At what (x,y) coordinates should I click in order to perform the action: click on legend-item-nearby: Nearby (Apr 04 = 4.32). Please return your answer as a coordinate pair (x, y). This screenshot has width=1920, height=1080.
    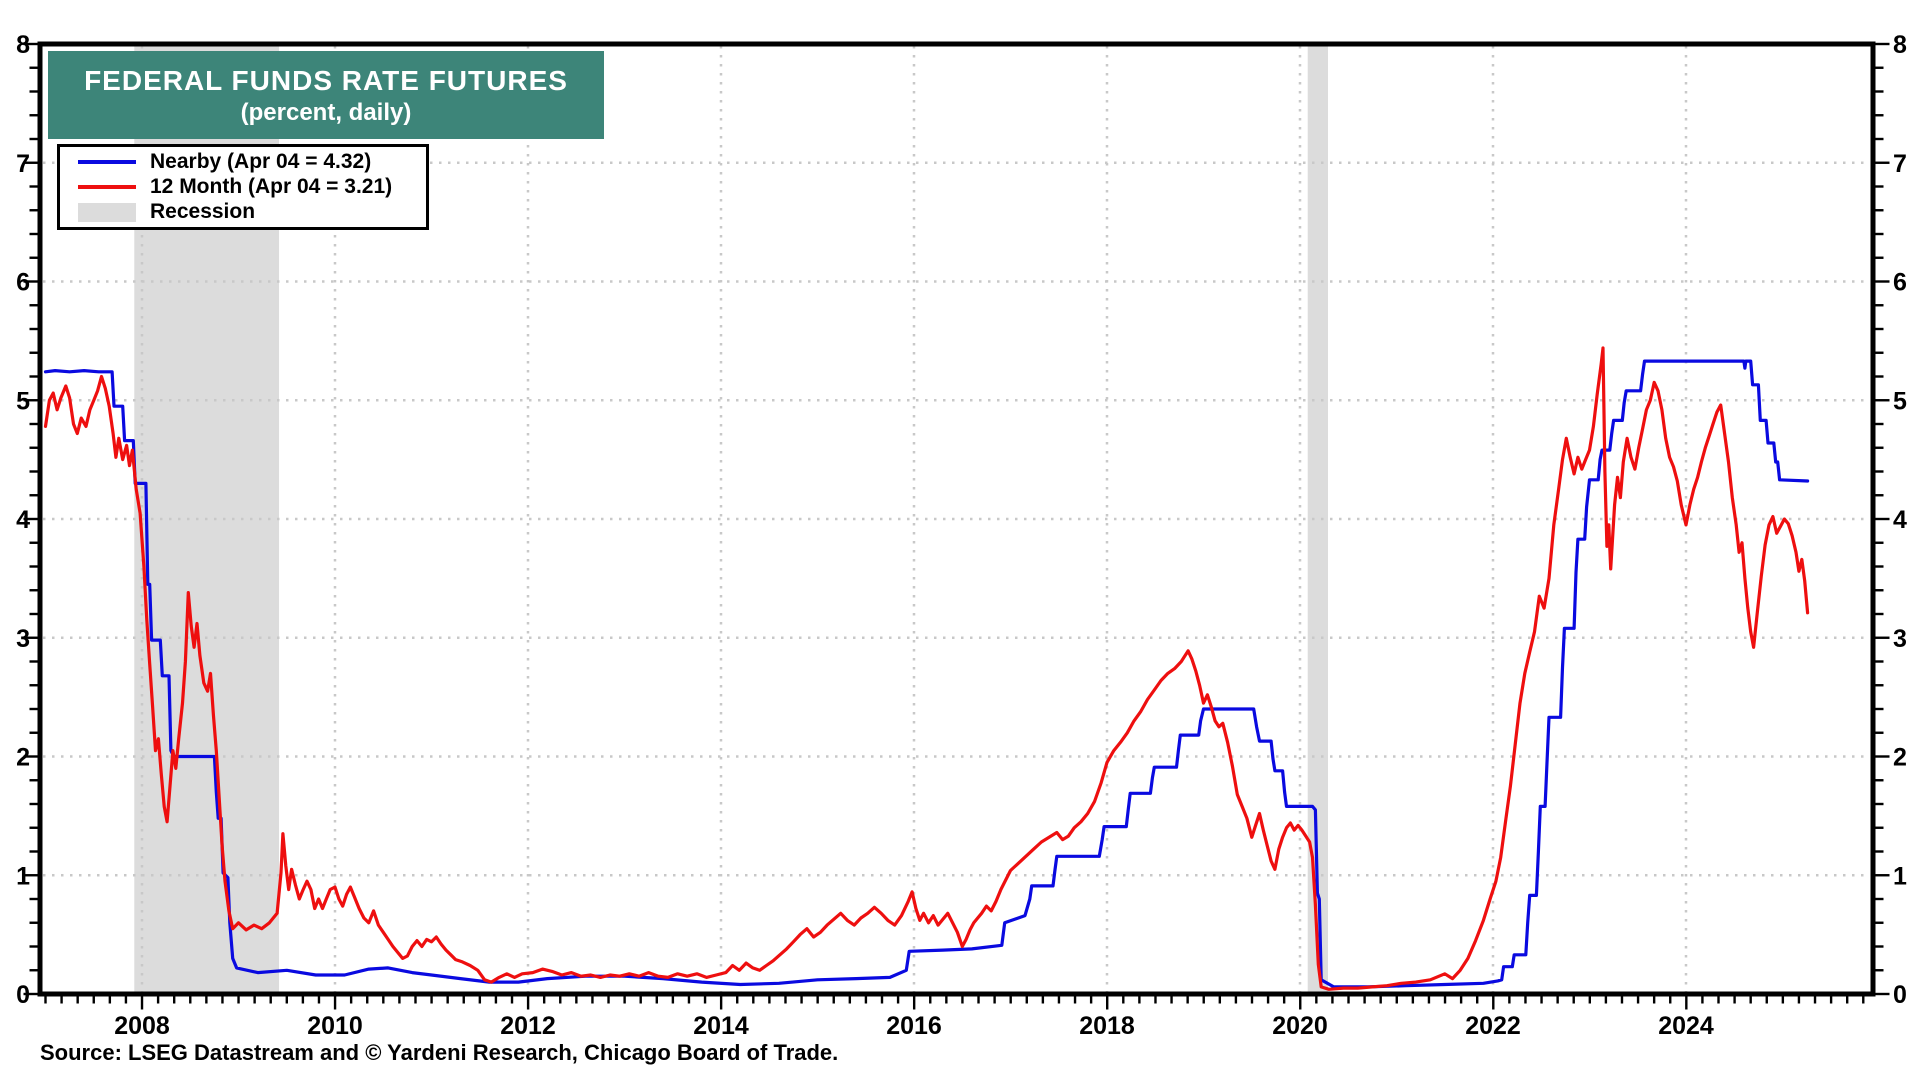
    Looking at the image, I should click on (243, 161).